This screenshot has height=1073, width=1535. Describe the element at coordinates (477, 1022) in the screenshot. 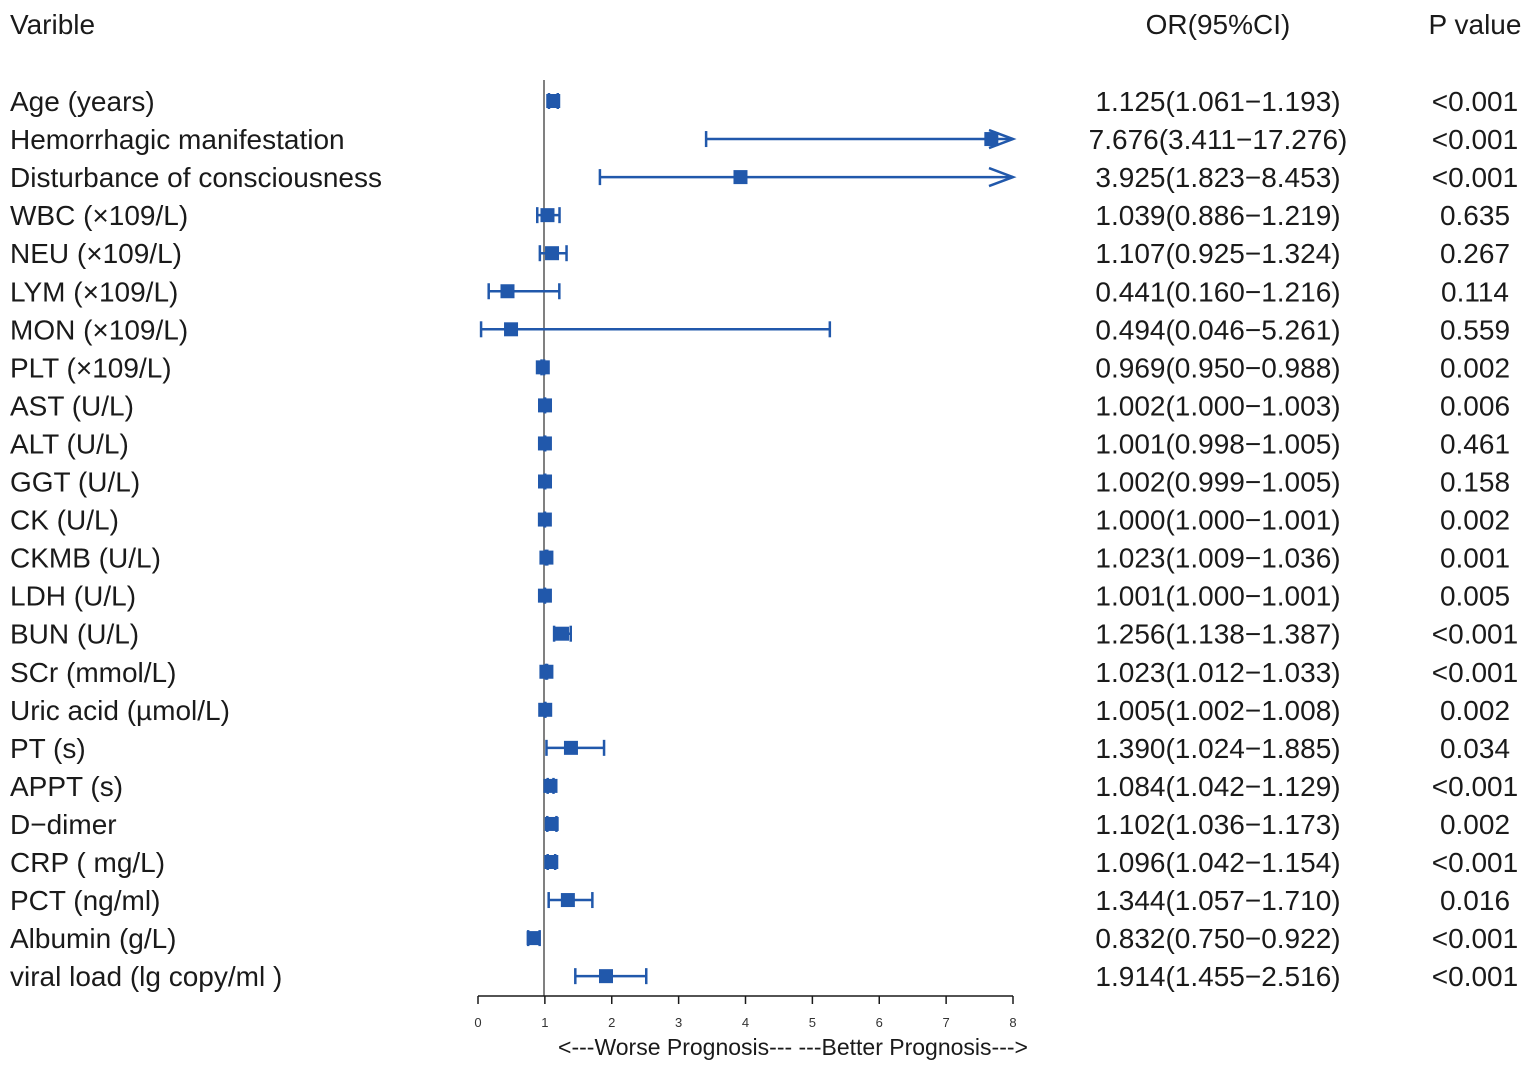

I see `x-tick-label: 0` at that location.